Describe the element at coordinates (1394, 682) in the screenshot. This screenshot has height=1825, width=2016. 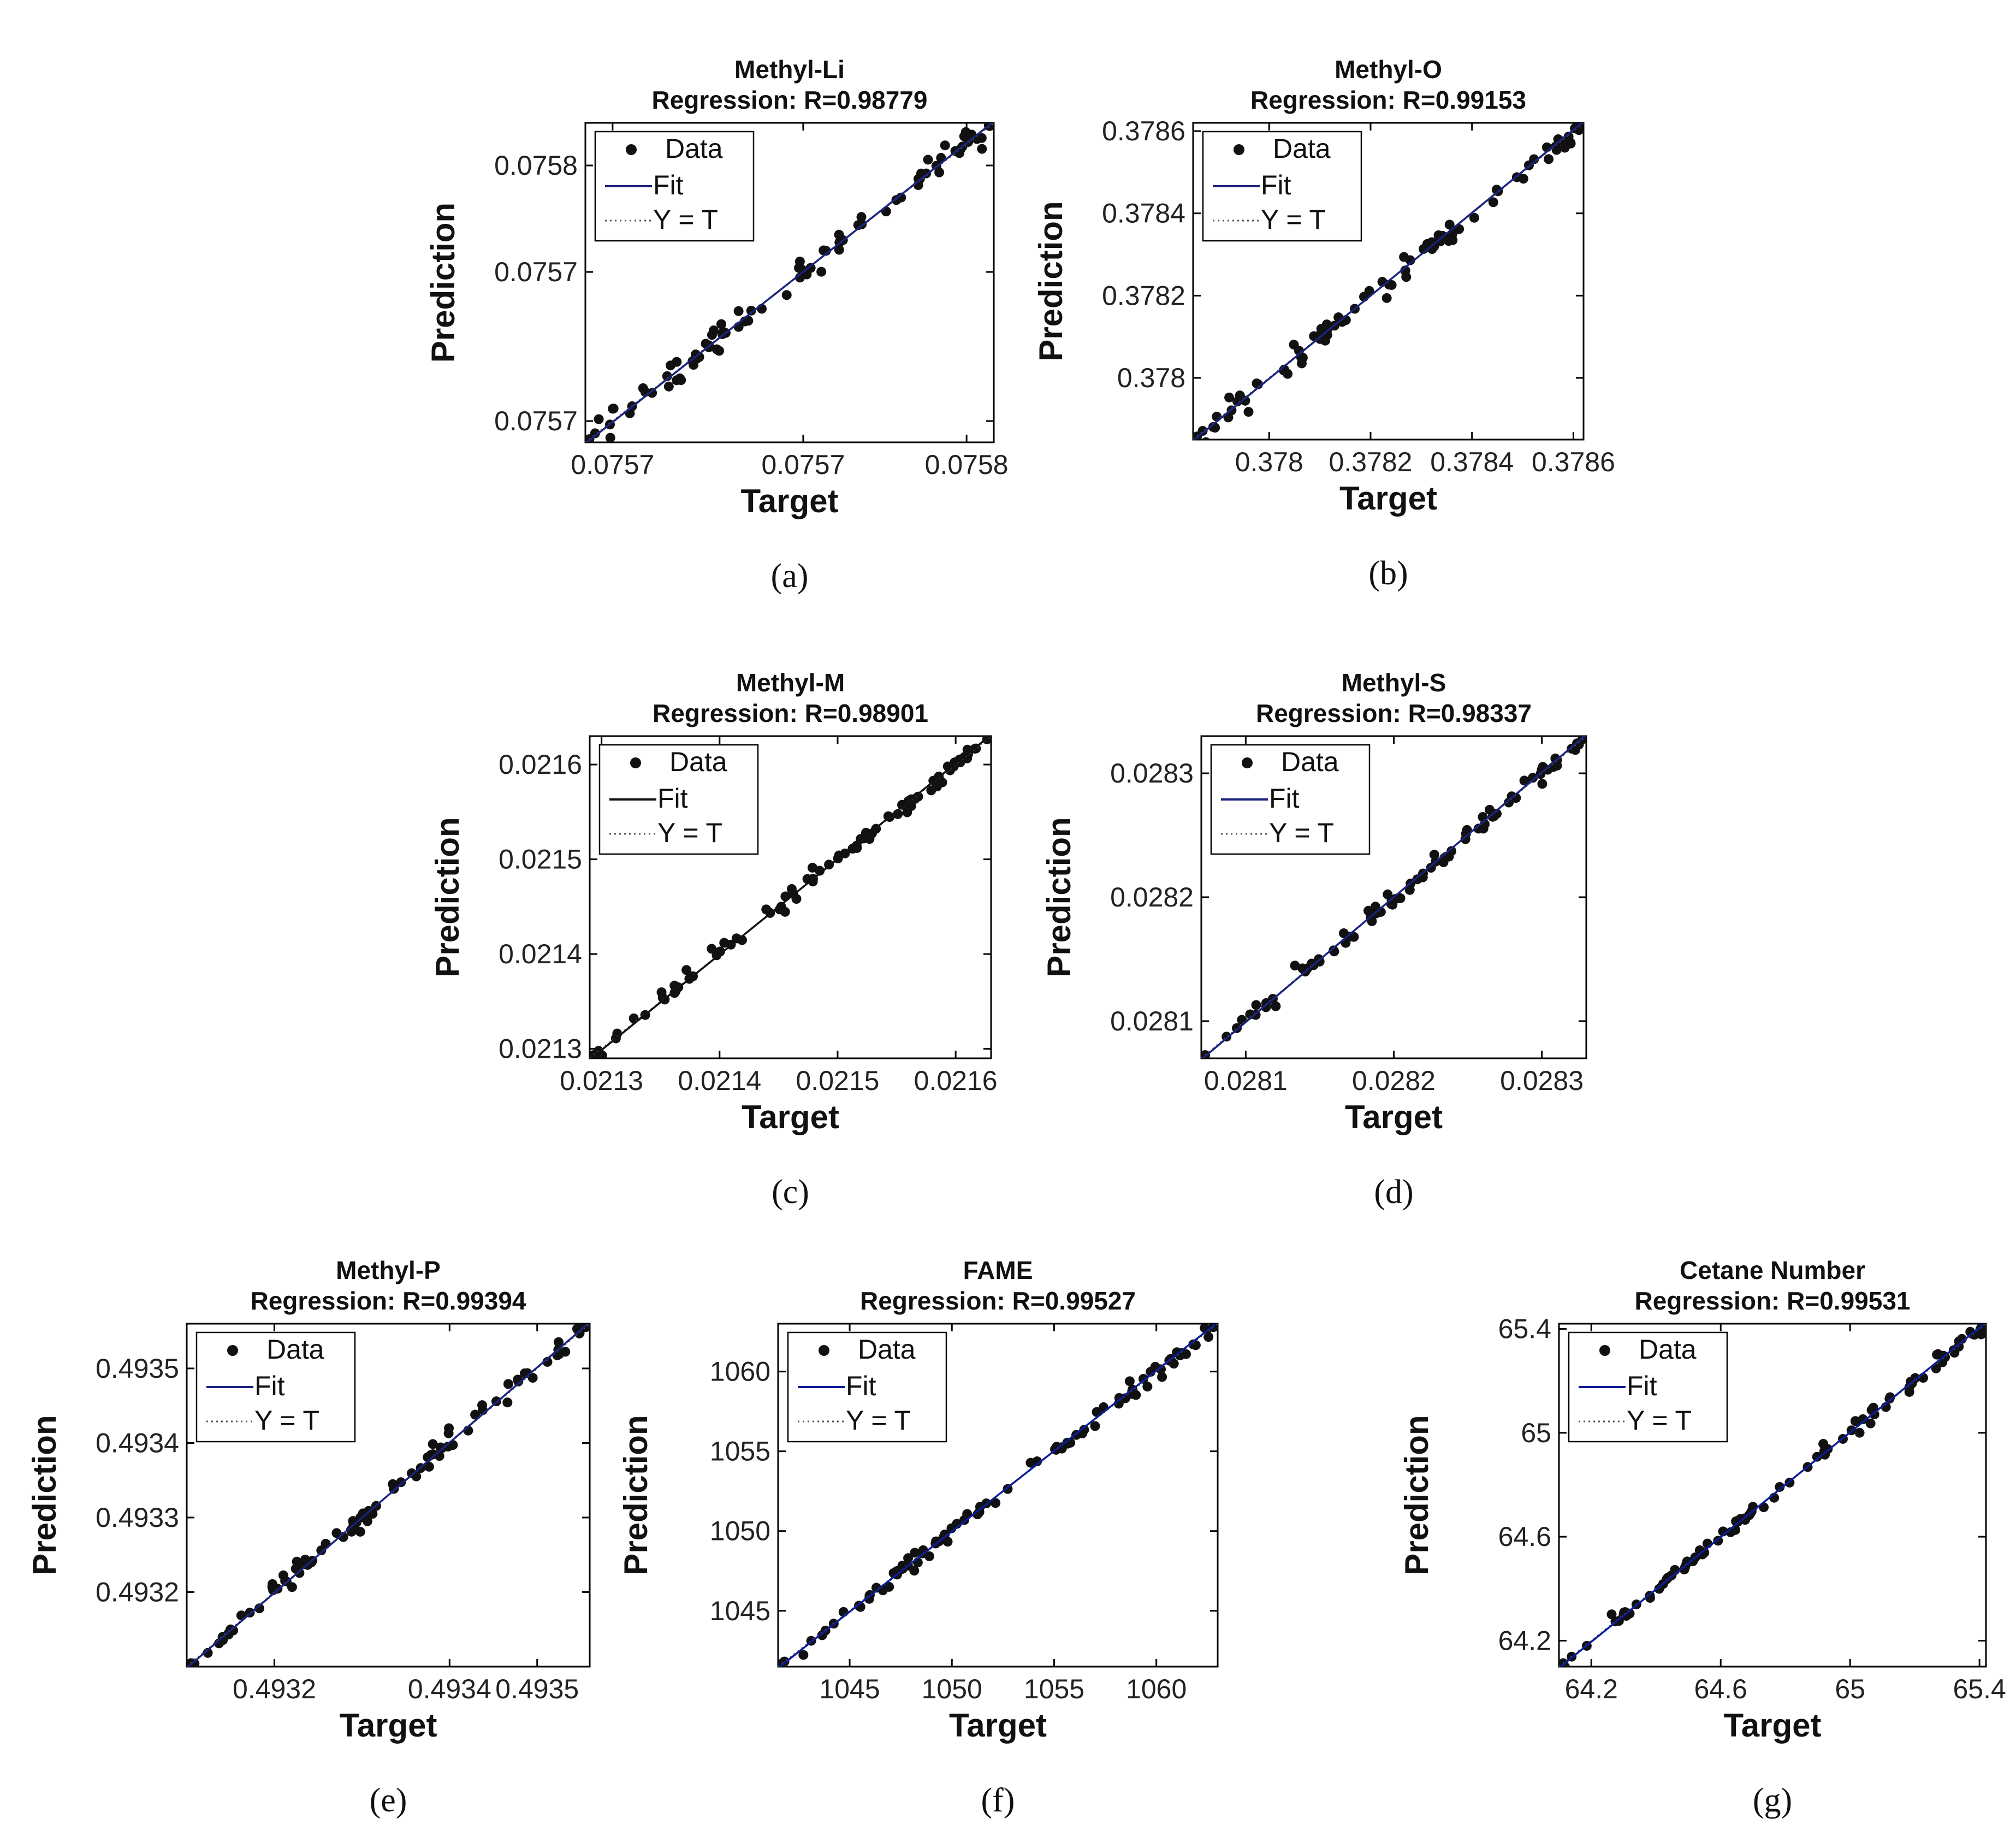
I see `chart-title: Methyl-S` at that location.